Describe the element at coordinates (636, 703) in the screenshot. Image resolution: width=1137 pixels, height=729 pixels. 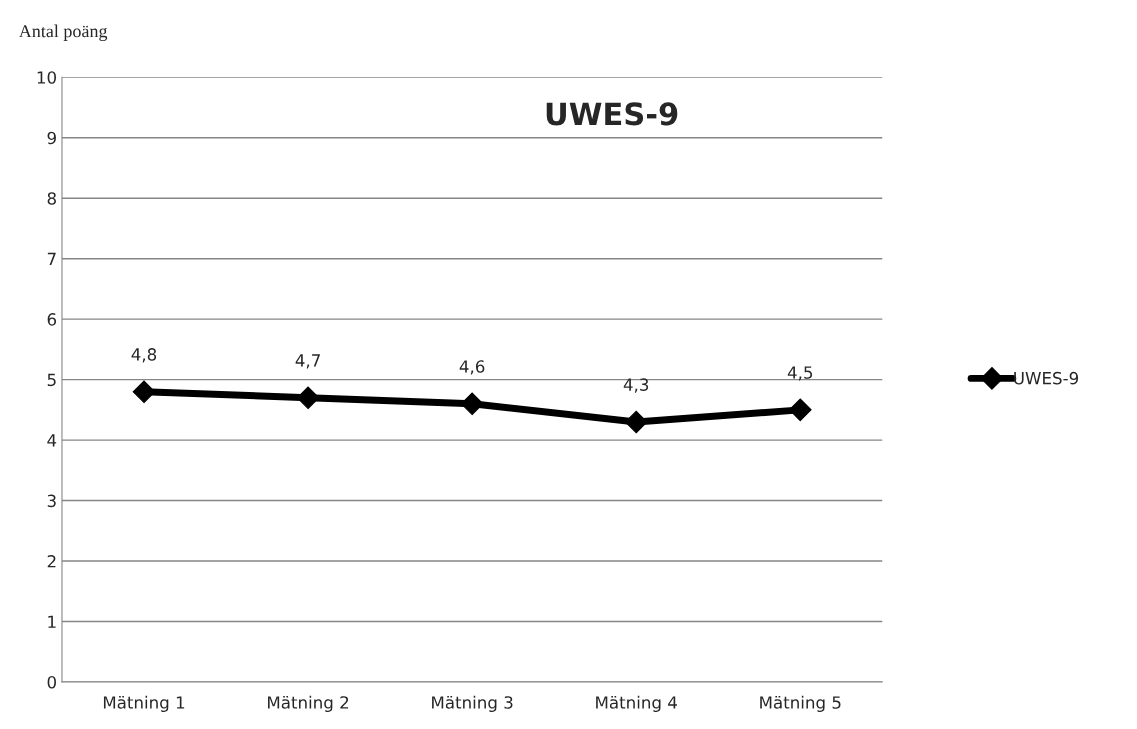
I see `x-tick-label: Mätning 4` at that location.